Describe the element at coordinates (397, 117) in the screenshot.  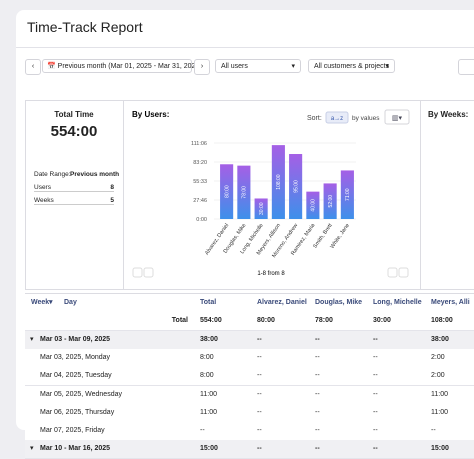
I see `chart-type-button` at that location.